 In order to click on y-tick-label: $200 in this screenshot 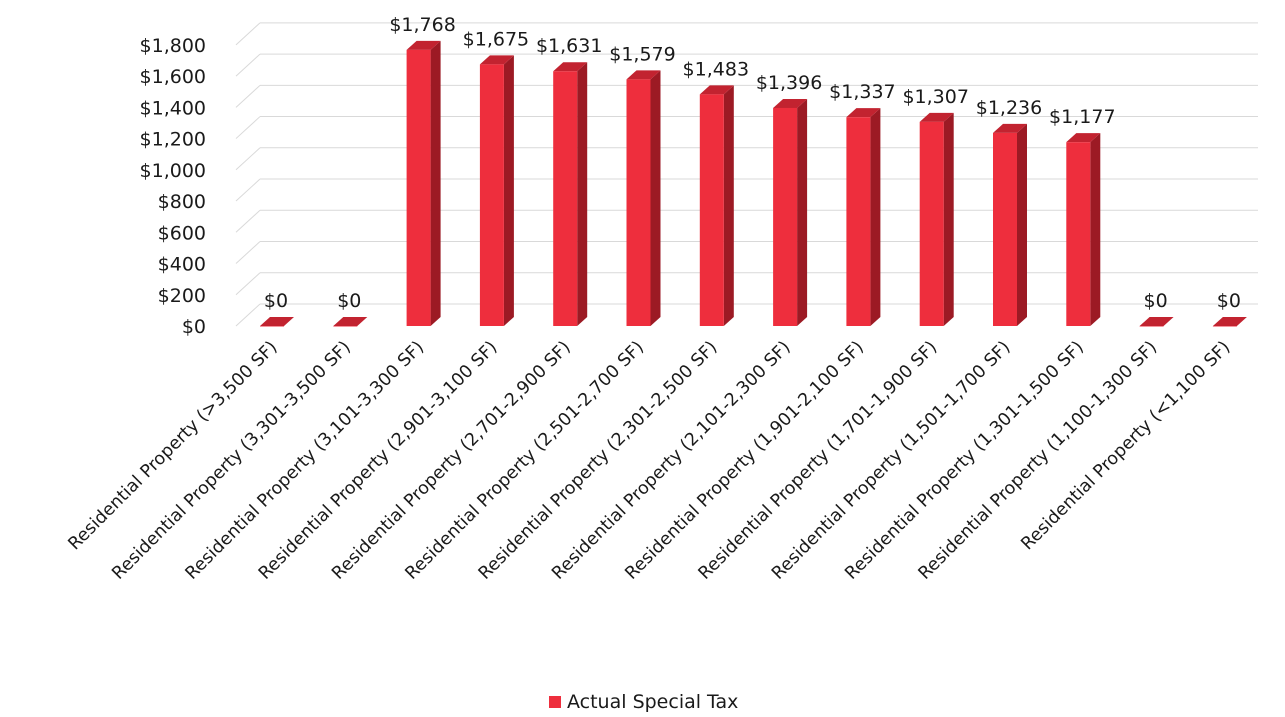, I will do `click(182, 296)`.